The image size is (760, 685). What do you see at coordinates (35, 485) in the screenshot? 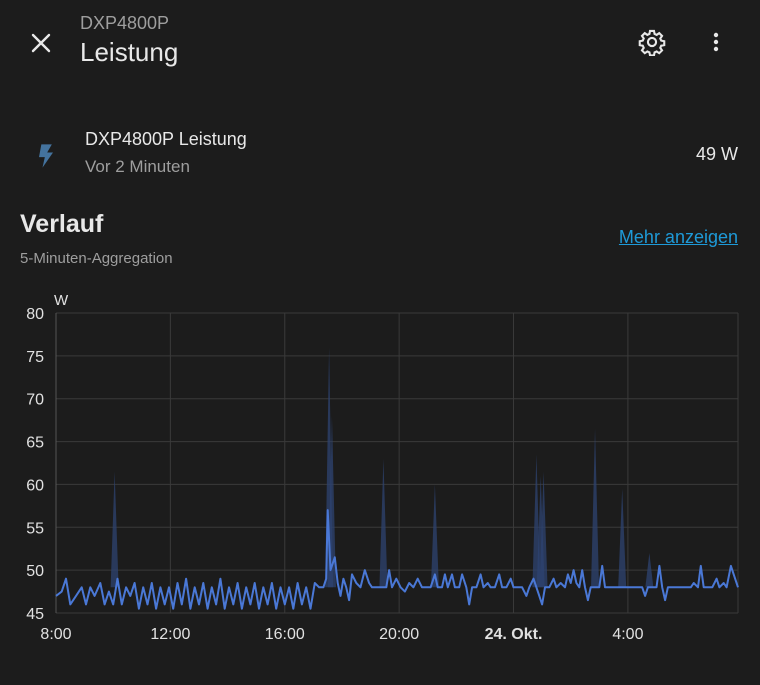
I see `y-tick-label: 60` at bounding box center [35, 485].